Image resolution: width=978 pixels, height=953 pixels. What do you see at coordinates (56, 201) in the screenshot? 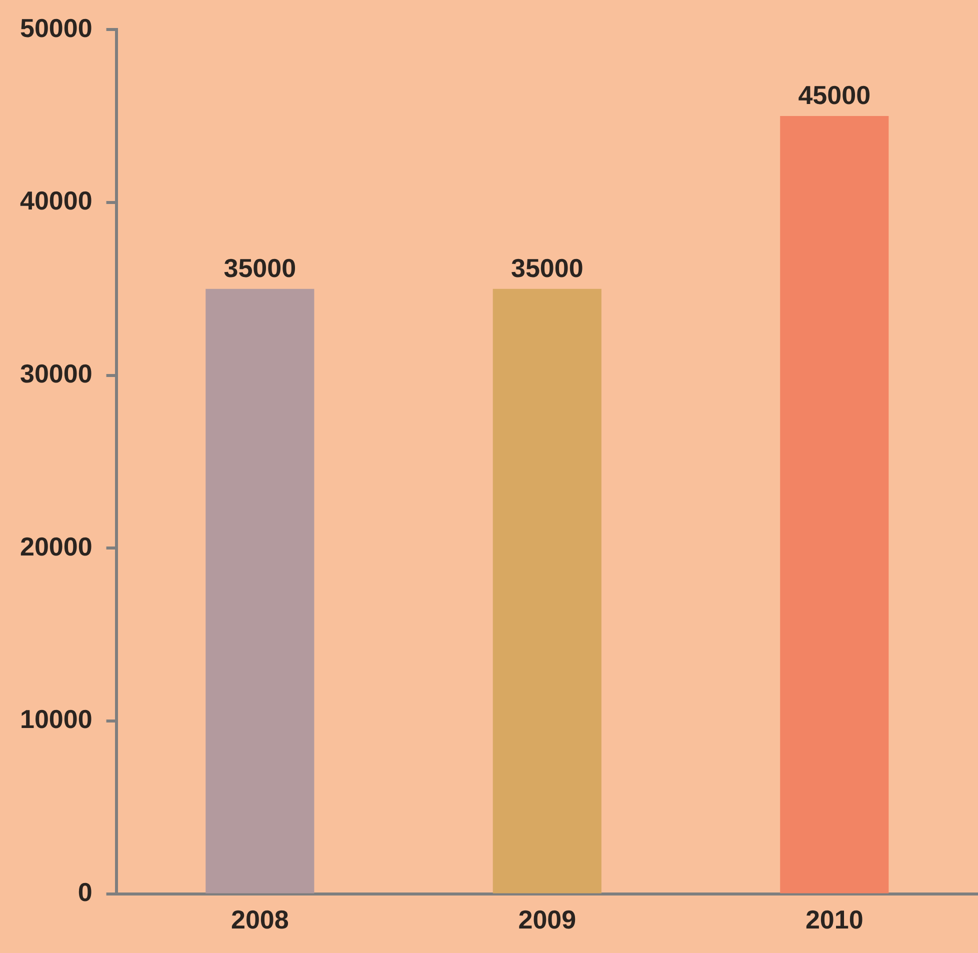
I see `y-tick-label: 40000` at bounding box center [56, 201].